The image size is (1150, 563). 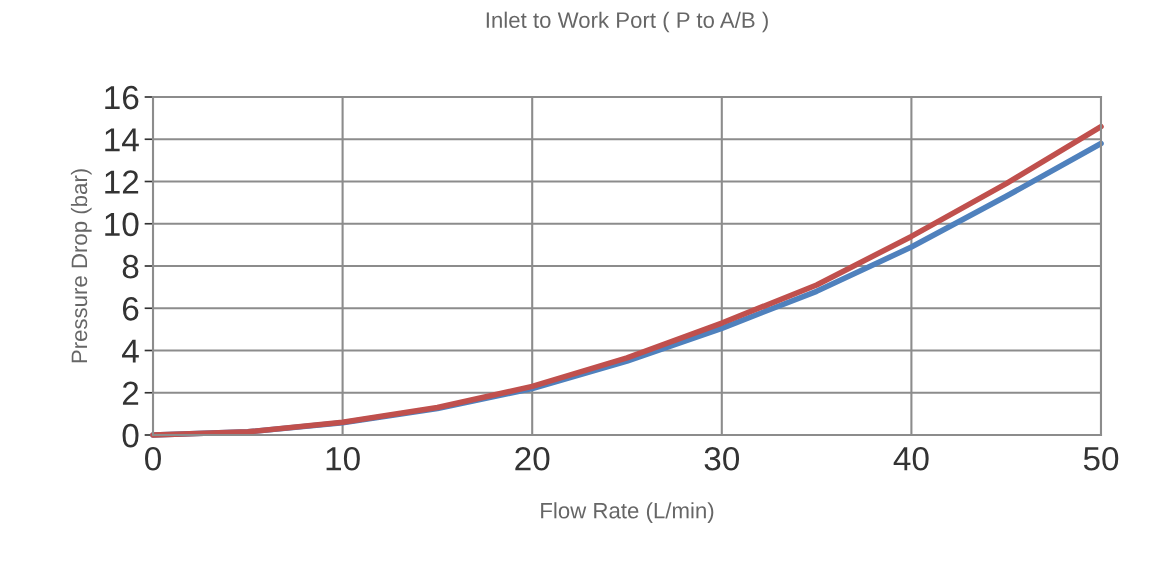 What do you see at coordinates (722, 458) in the screenshot?
I see `x-tick-label: 30` at bounding box center [722, 458].